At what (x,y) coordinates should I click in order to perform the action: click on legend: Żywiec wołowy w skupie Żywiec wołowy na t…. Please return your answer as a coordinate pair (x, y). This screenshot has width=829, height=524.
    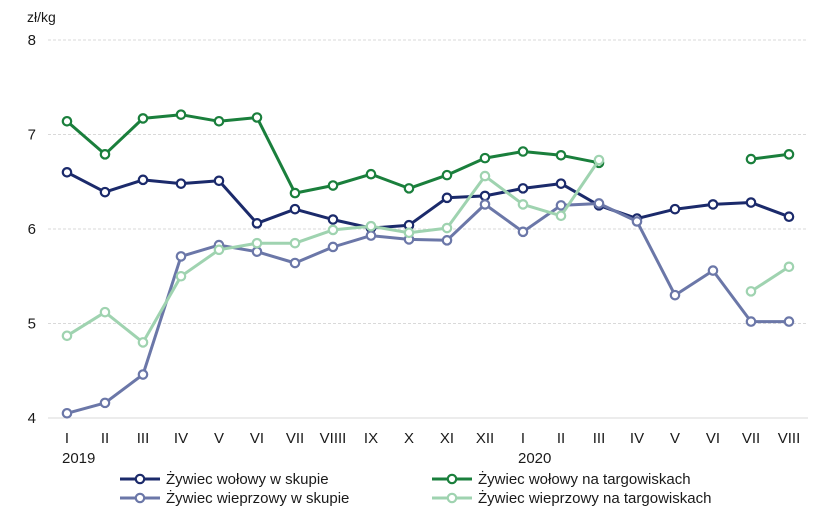
    Looking at the image, I should click on (415, 488).